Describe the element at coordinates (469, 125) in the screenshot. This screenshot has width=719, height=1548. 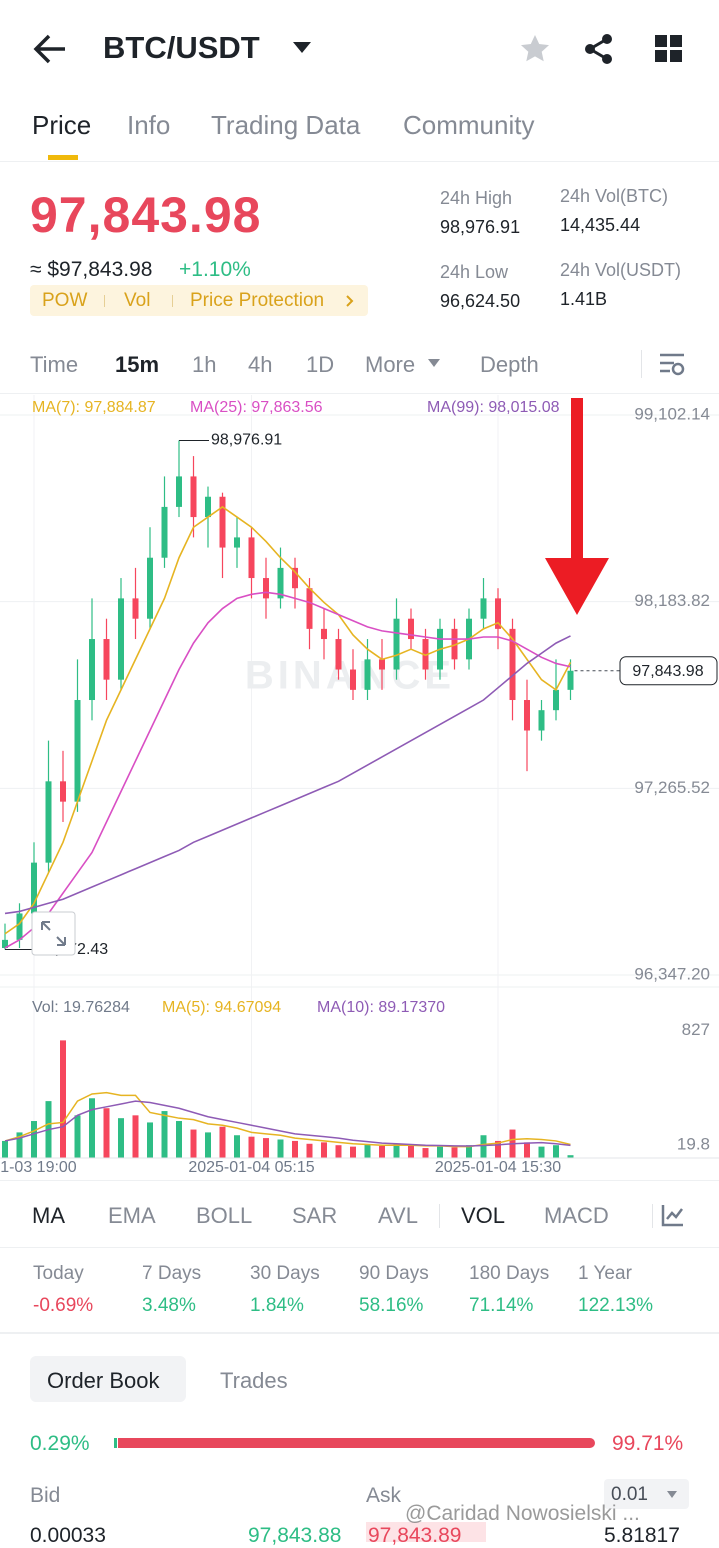
I see `tab: Community` at that location.